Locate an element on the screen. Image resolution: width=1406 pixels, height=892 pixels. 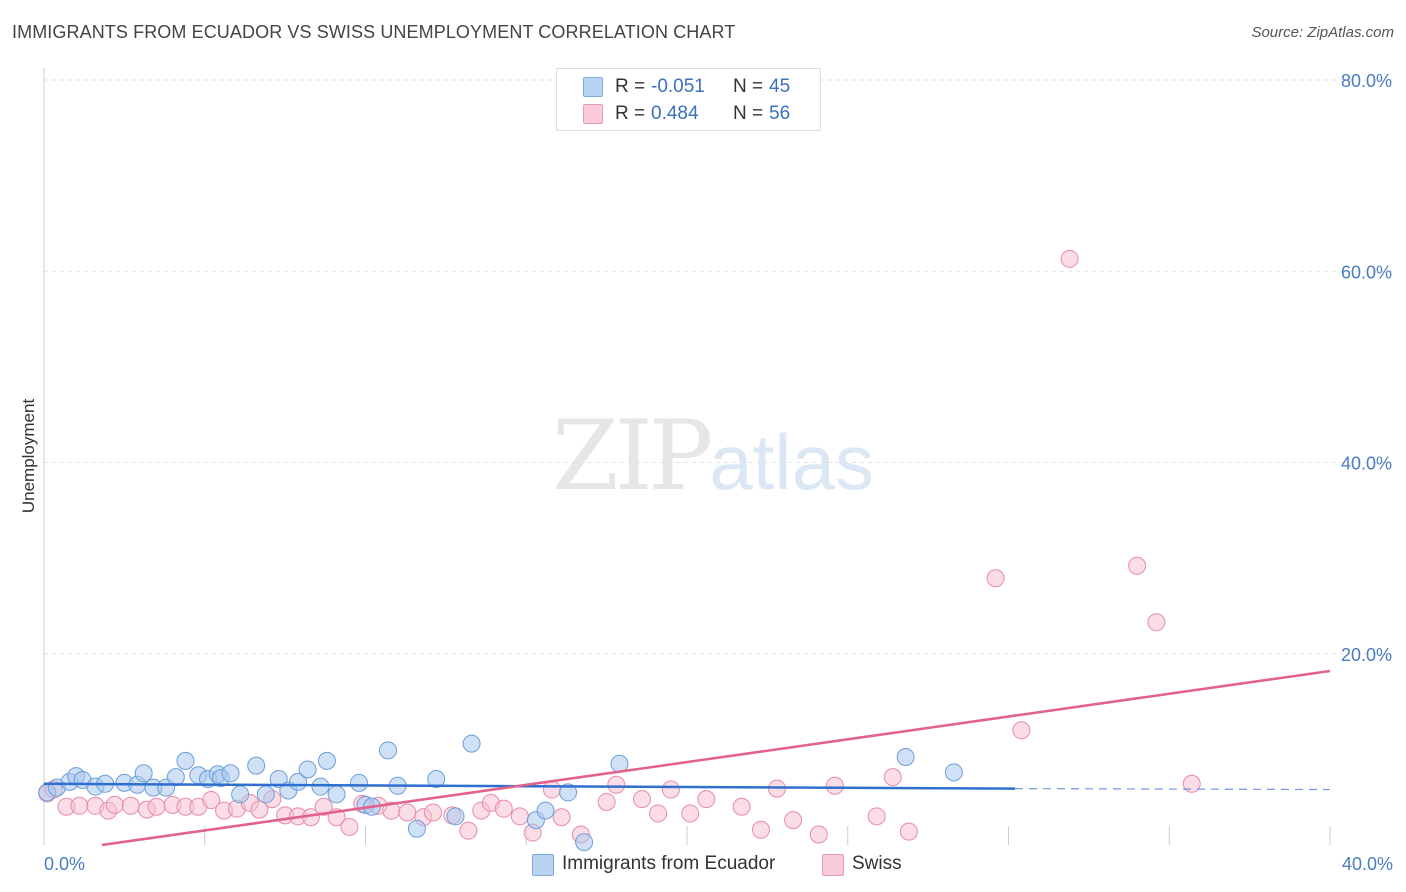
legend-n-value: 45 is located at coordinates (780, 86).